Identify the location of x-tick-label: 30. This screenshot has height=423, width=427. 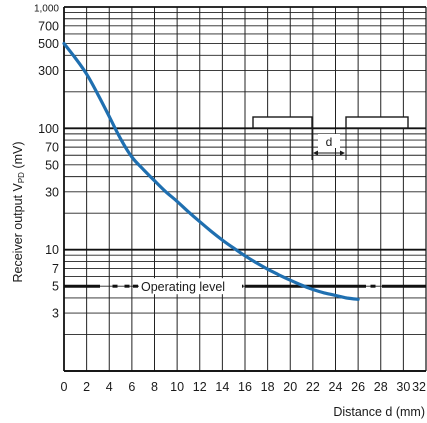
(403, 387).